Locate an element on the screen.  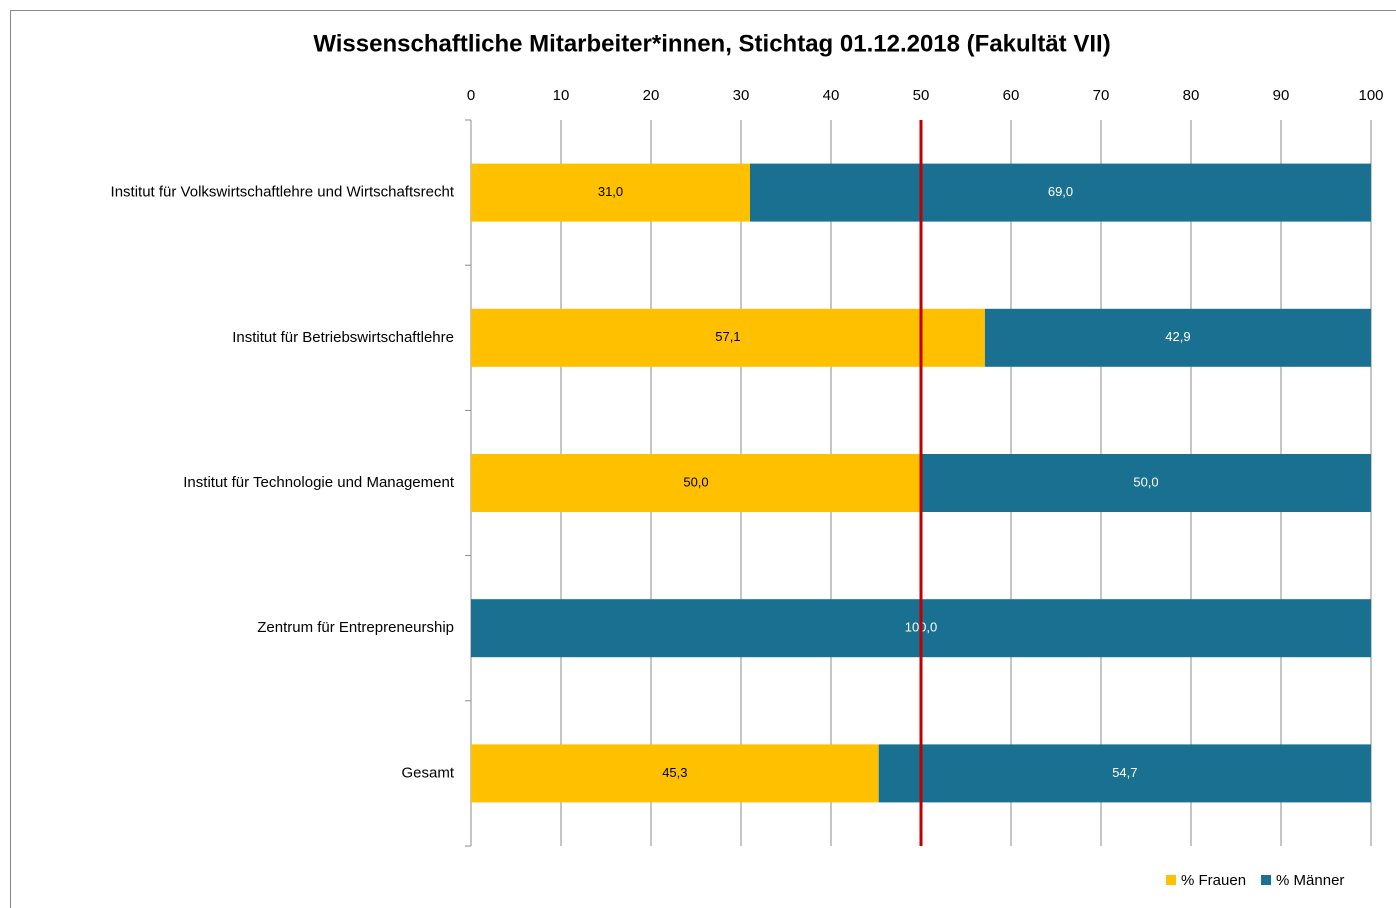
x-tick-label: 60 is located at coordinates (1011, 95).